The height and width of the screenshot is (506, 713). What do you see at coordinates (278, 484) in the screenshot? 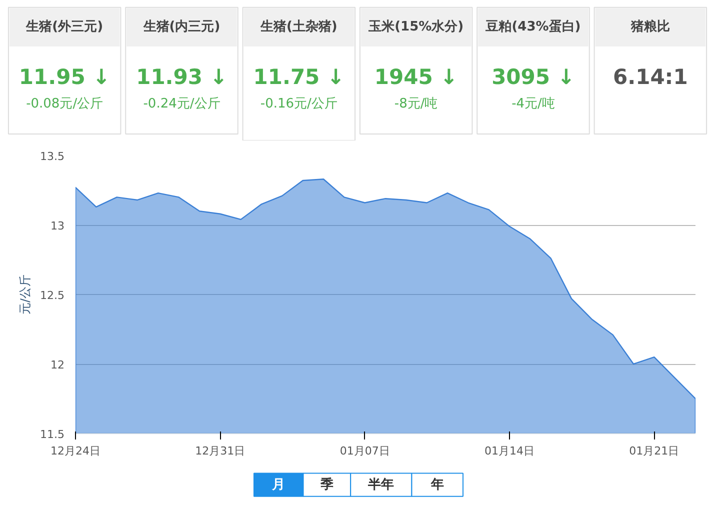
I see `text: 月` at bounding box center [278, 484].